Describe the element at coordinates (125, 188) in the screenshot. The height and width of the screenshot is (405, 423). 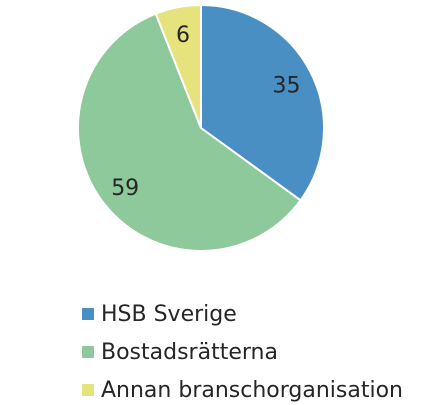
I see `data-label: 59` at that location.